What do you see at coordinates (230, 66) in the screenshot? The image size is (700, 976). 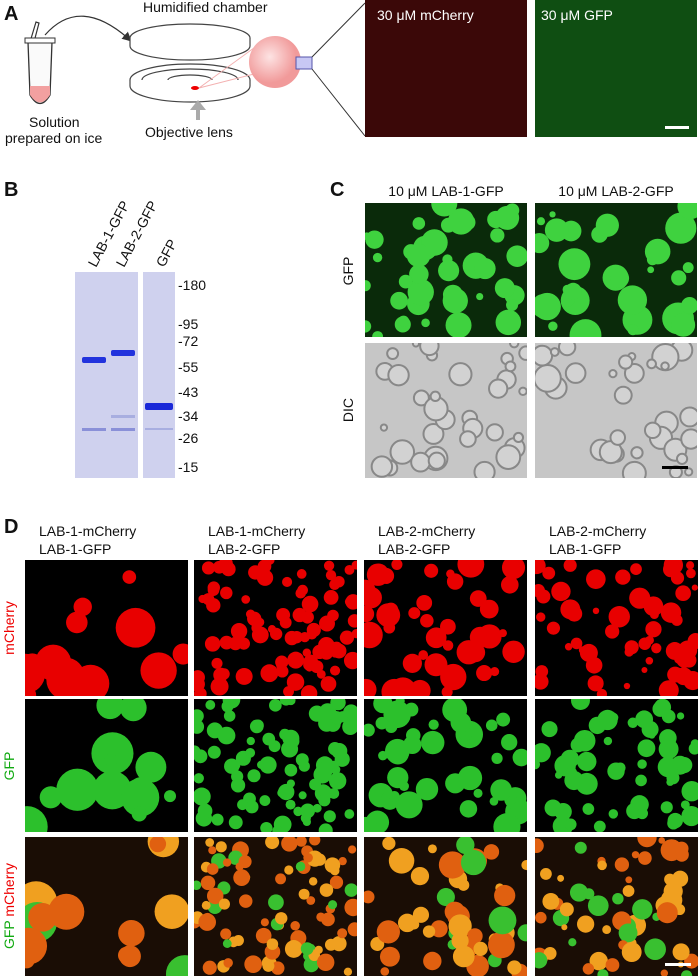 I see `zoom-lines` at bounding box center [230, 66].